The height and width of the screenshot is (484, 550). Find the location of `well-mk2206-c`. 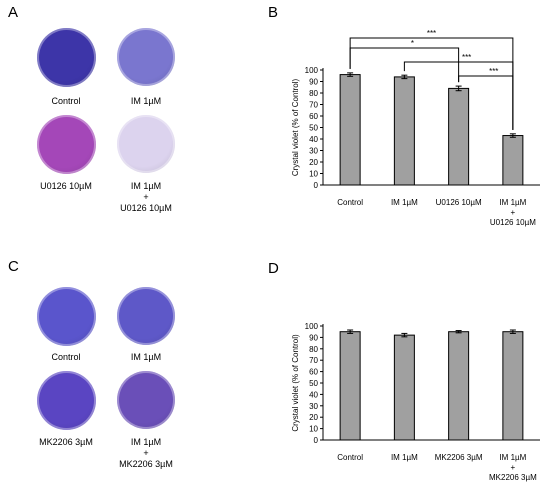

well-mk2206-c is located at coordinates (66, 400).